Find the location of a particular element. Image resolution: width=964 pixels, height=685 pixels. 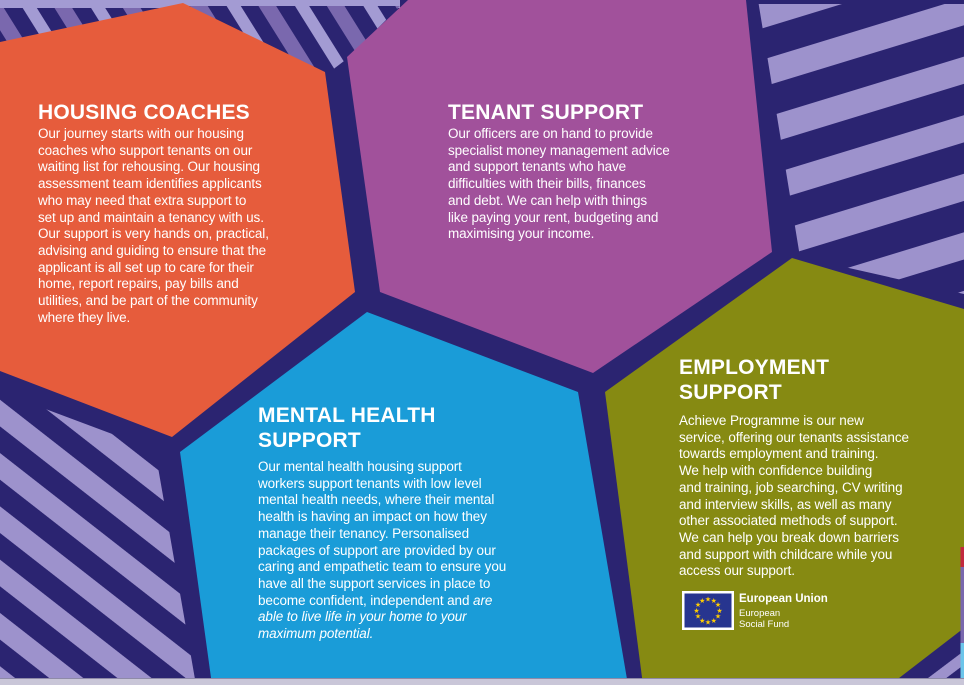

edge-sliver-red is located at coordinates (962, 557).